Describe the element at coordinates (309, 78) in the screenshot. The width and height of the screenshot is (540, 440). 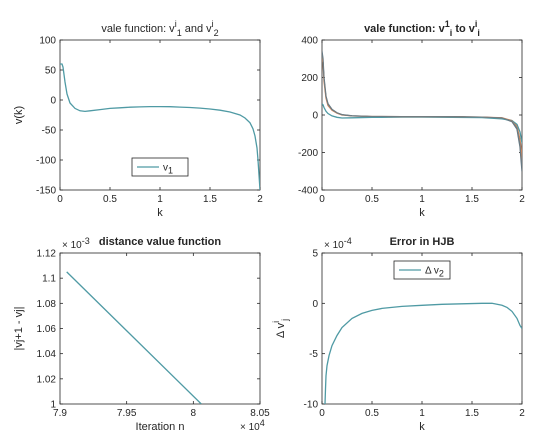
I see `y-tick-label: 200` at that location.